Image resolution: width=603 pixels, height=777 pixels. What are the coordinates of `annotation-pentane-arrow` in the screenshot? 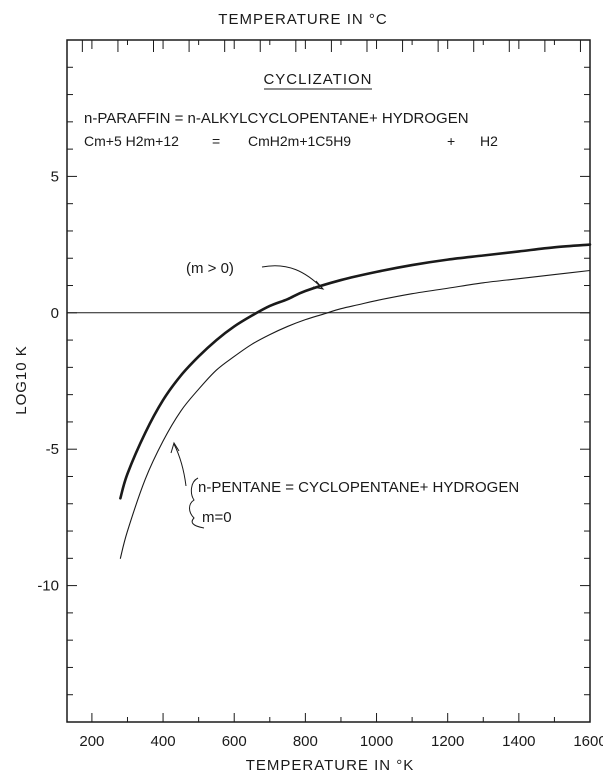 It's located at (180, 465).